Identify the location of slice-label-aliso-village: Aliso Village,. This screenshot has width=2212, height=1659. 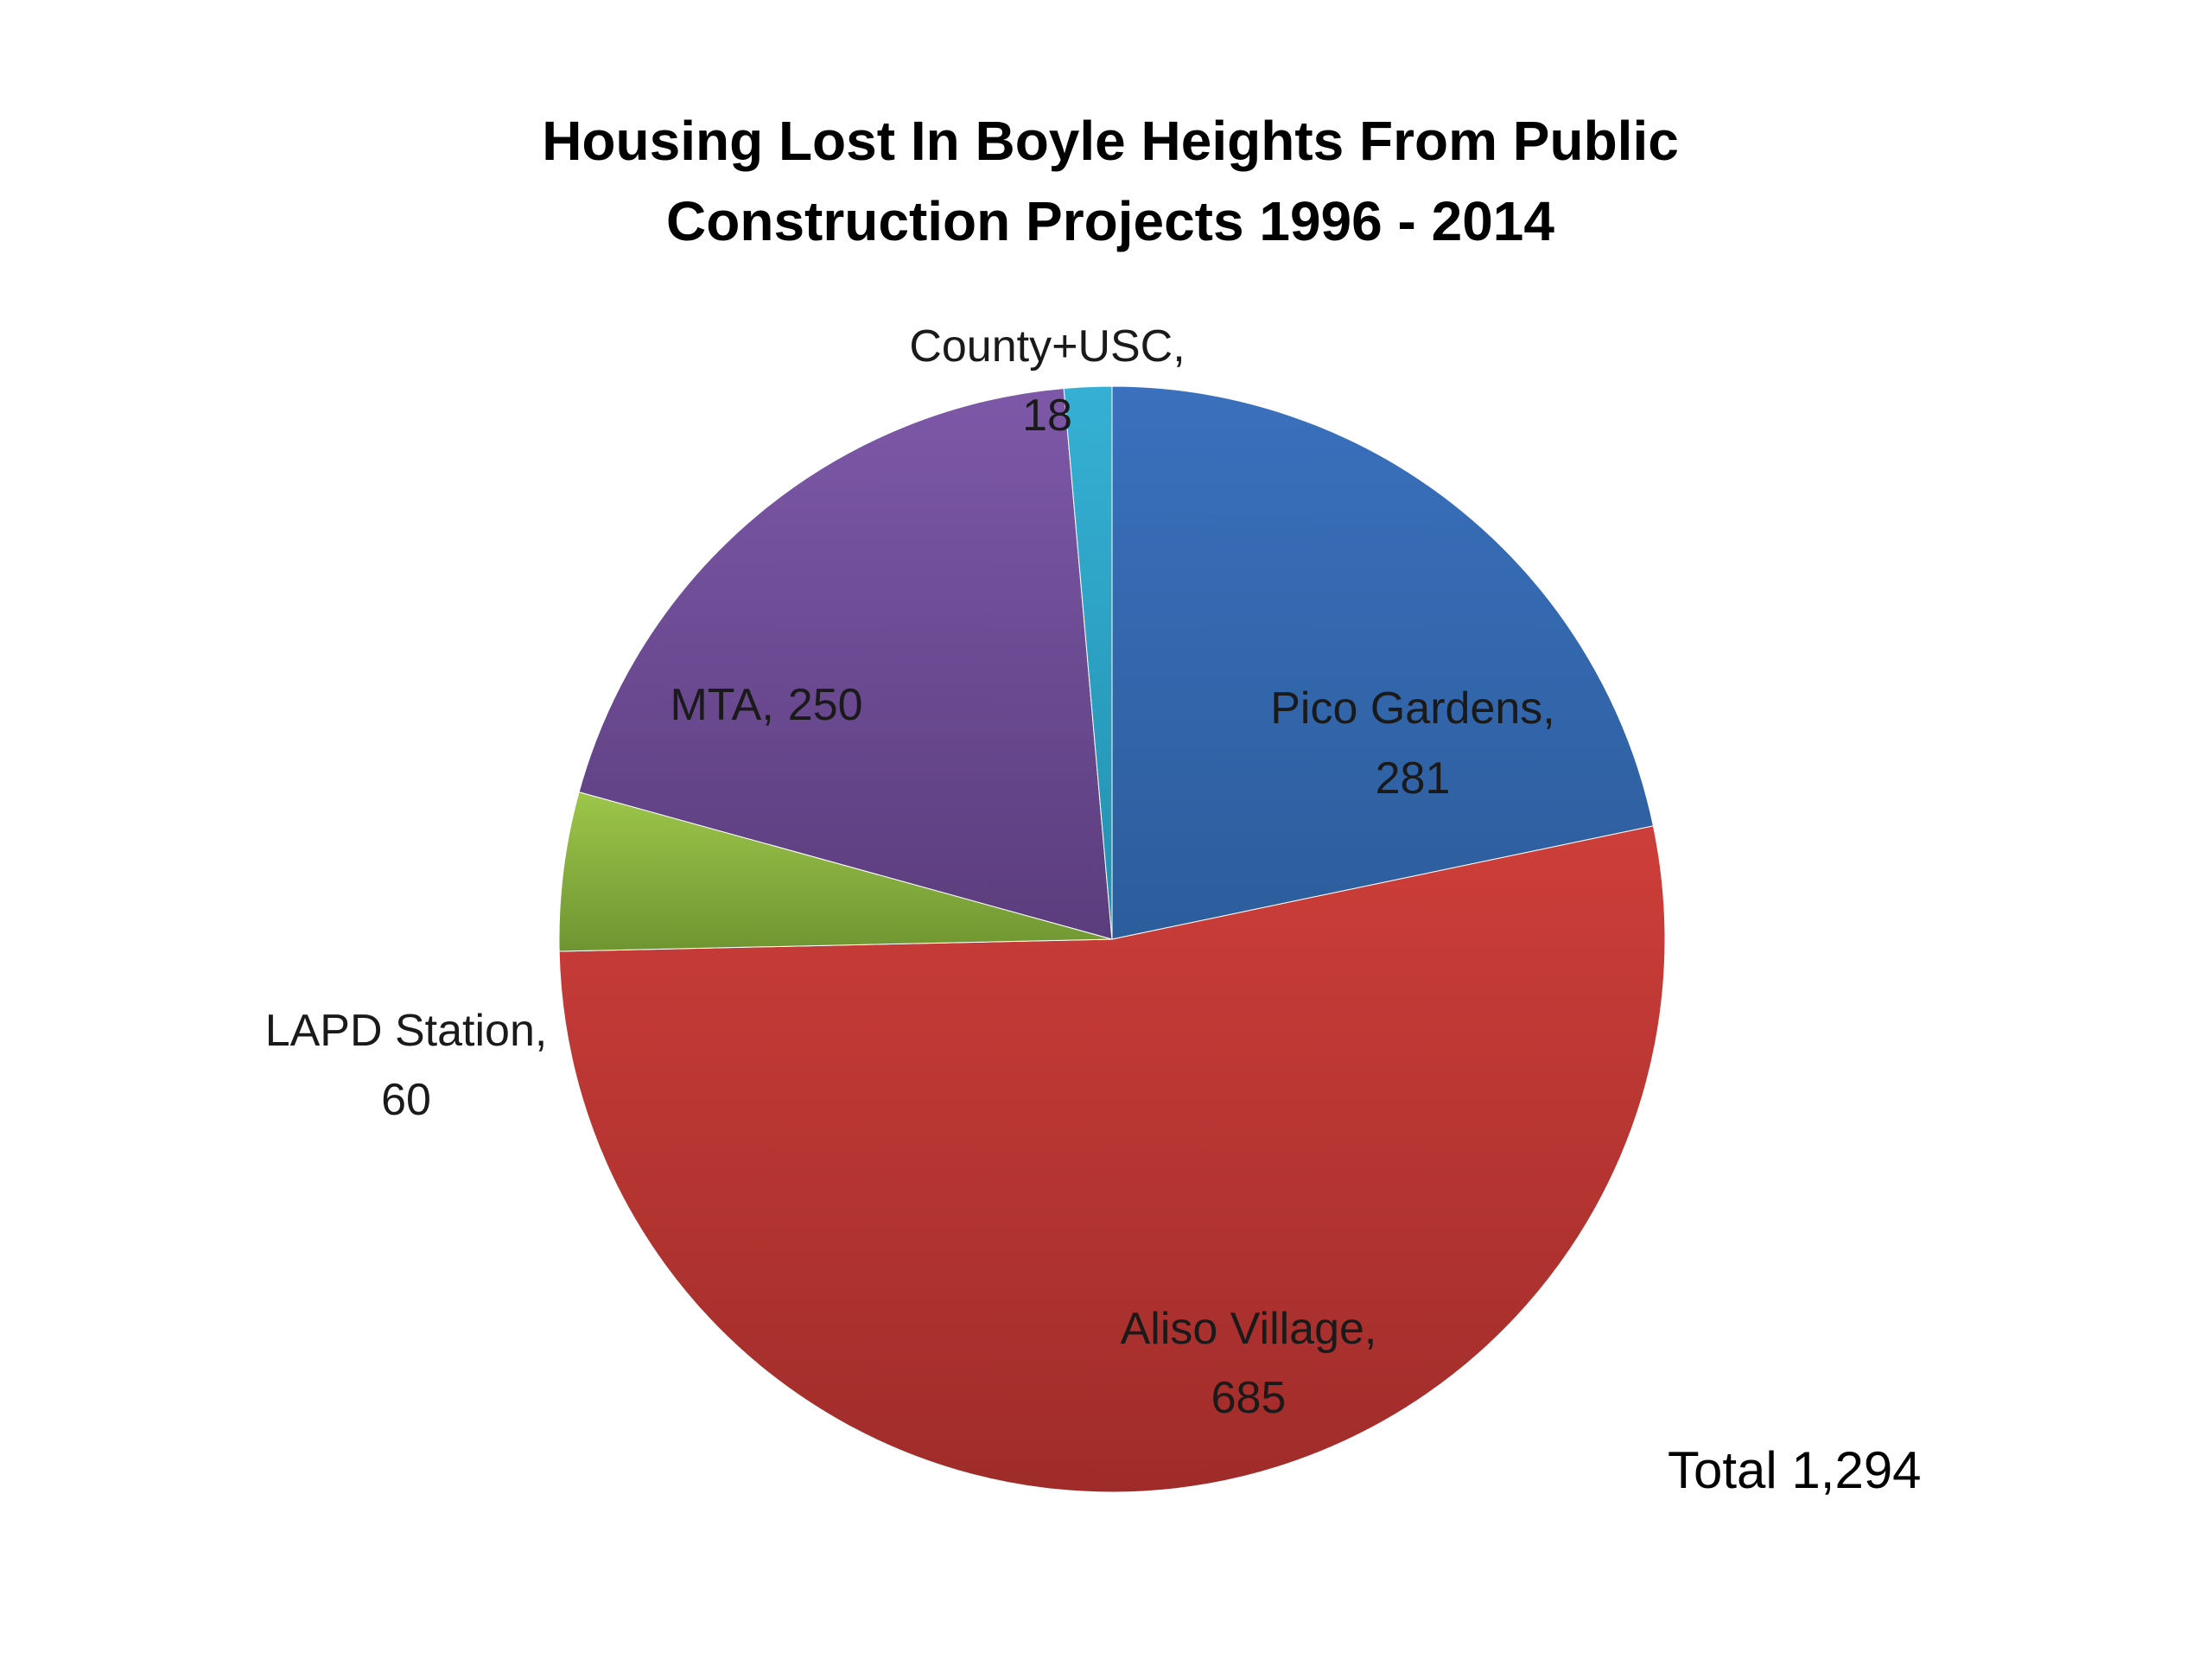
(1249, 1329).